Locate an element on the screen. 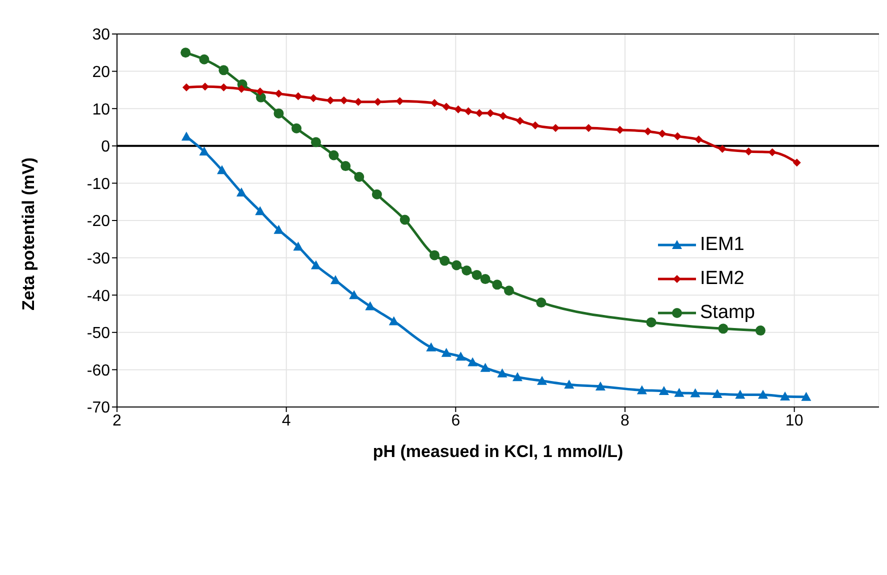 The height and width of the screenshot is (575, 887). y-tick-label: 20 is located at coordinates (101, 72).